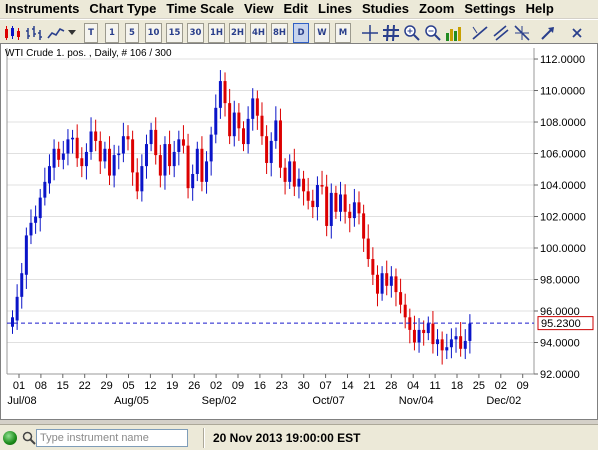  I want to click on crosshair-icon, so click(370, 33).